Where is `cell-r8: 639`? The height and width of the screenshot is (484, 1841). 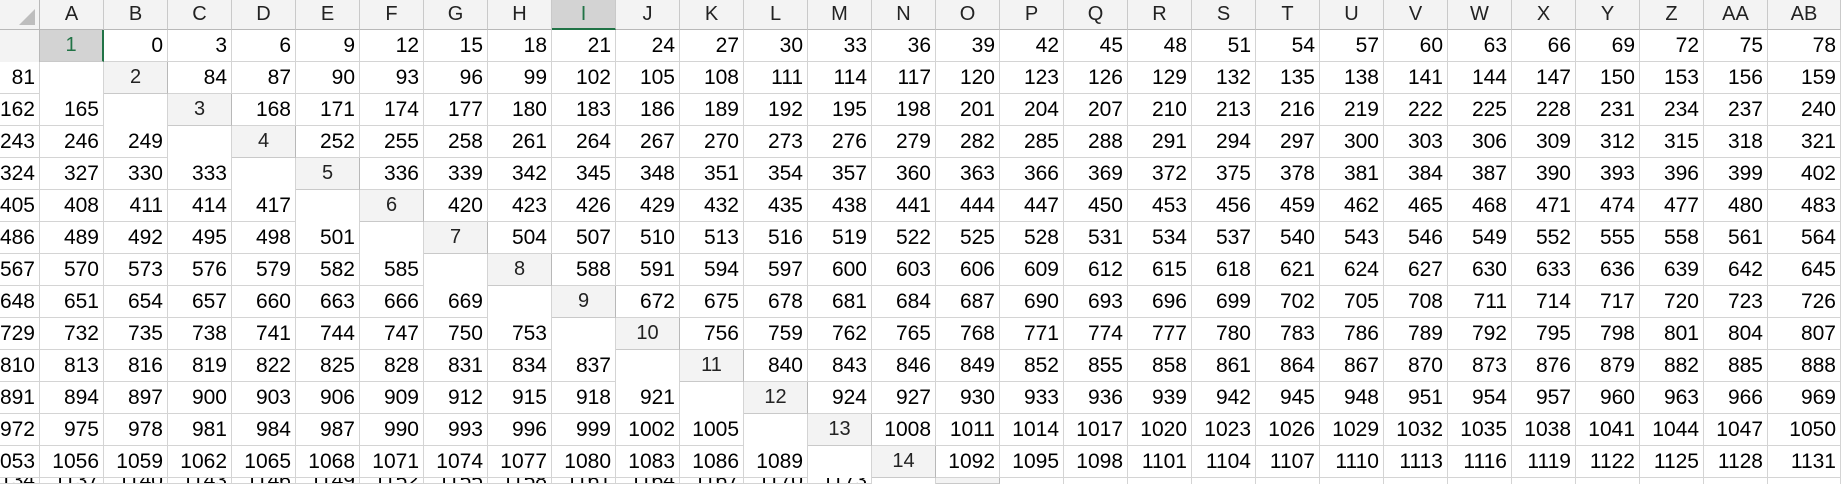 cell-r8: 639 is located at coordinates (1672, 270).